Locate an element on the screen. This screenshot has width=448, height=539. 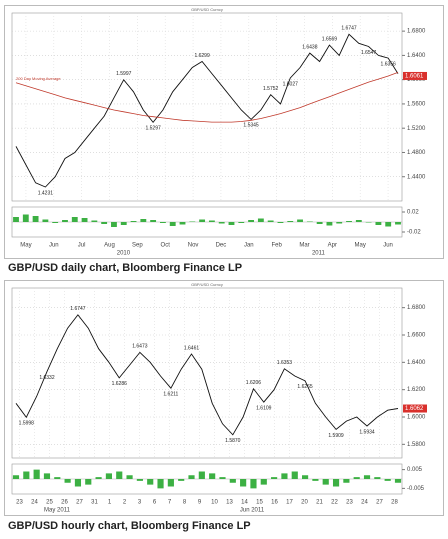
x-tick-label: 6 is located at coordinates (155, 503).